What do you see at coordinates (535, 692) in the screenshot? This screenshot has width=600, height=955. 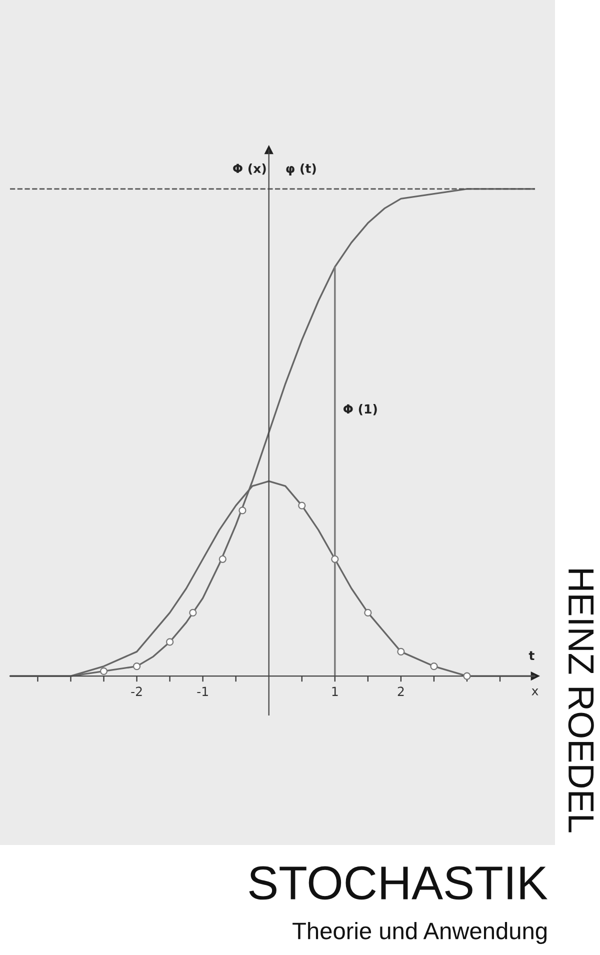 I see `x-axis-title: x` at bounding box center [535, 692].